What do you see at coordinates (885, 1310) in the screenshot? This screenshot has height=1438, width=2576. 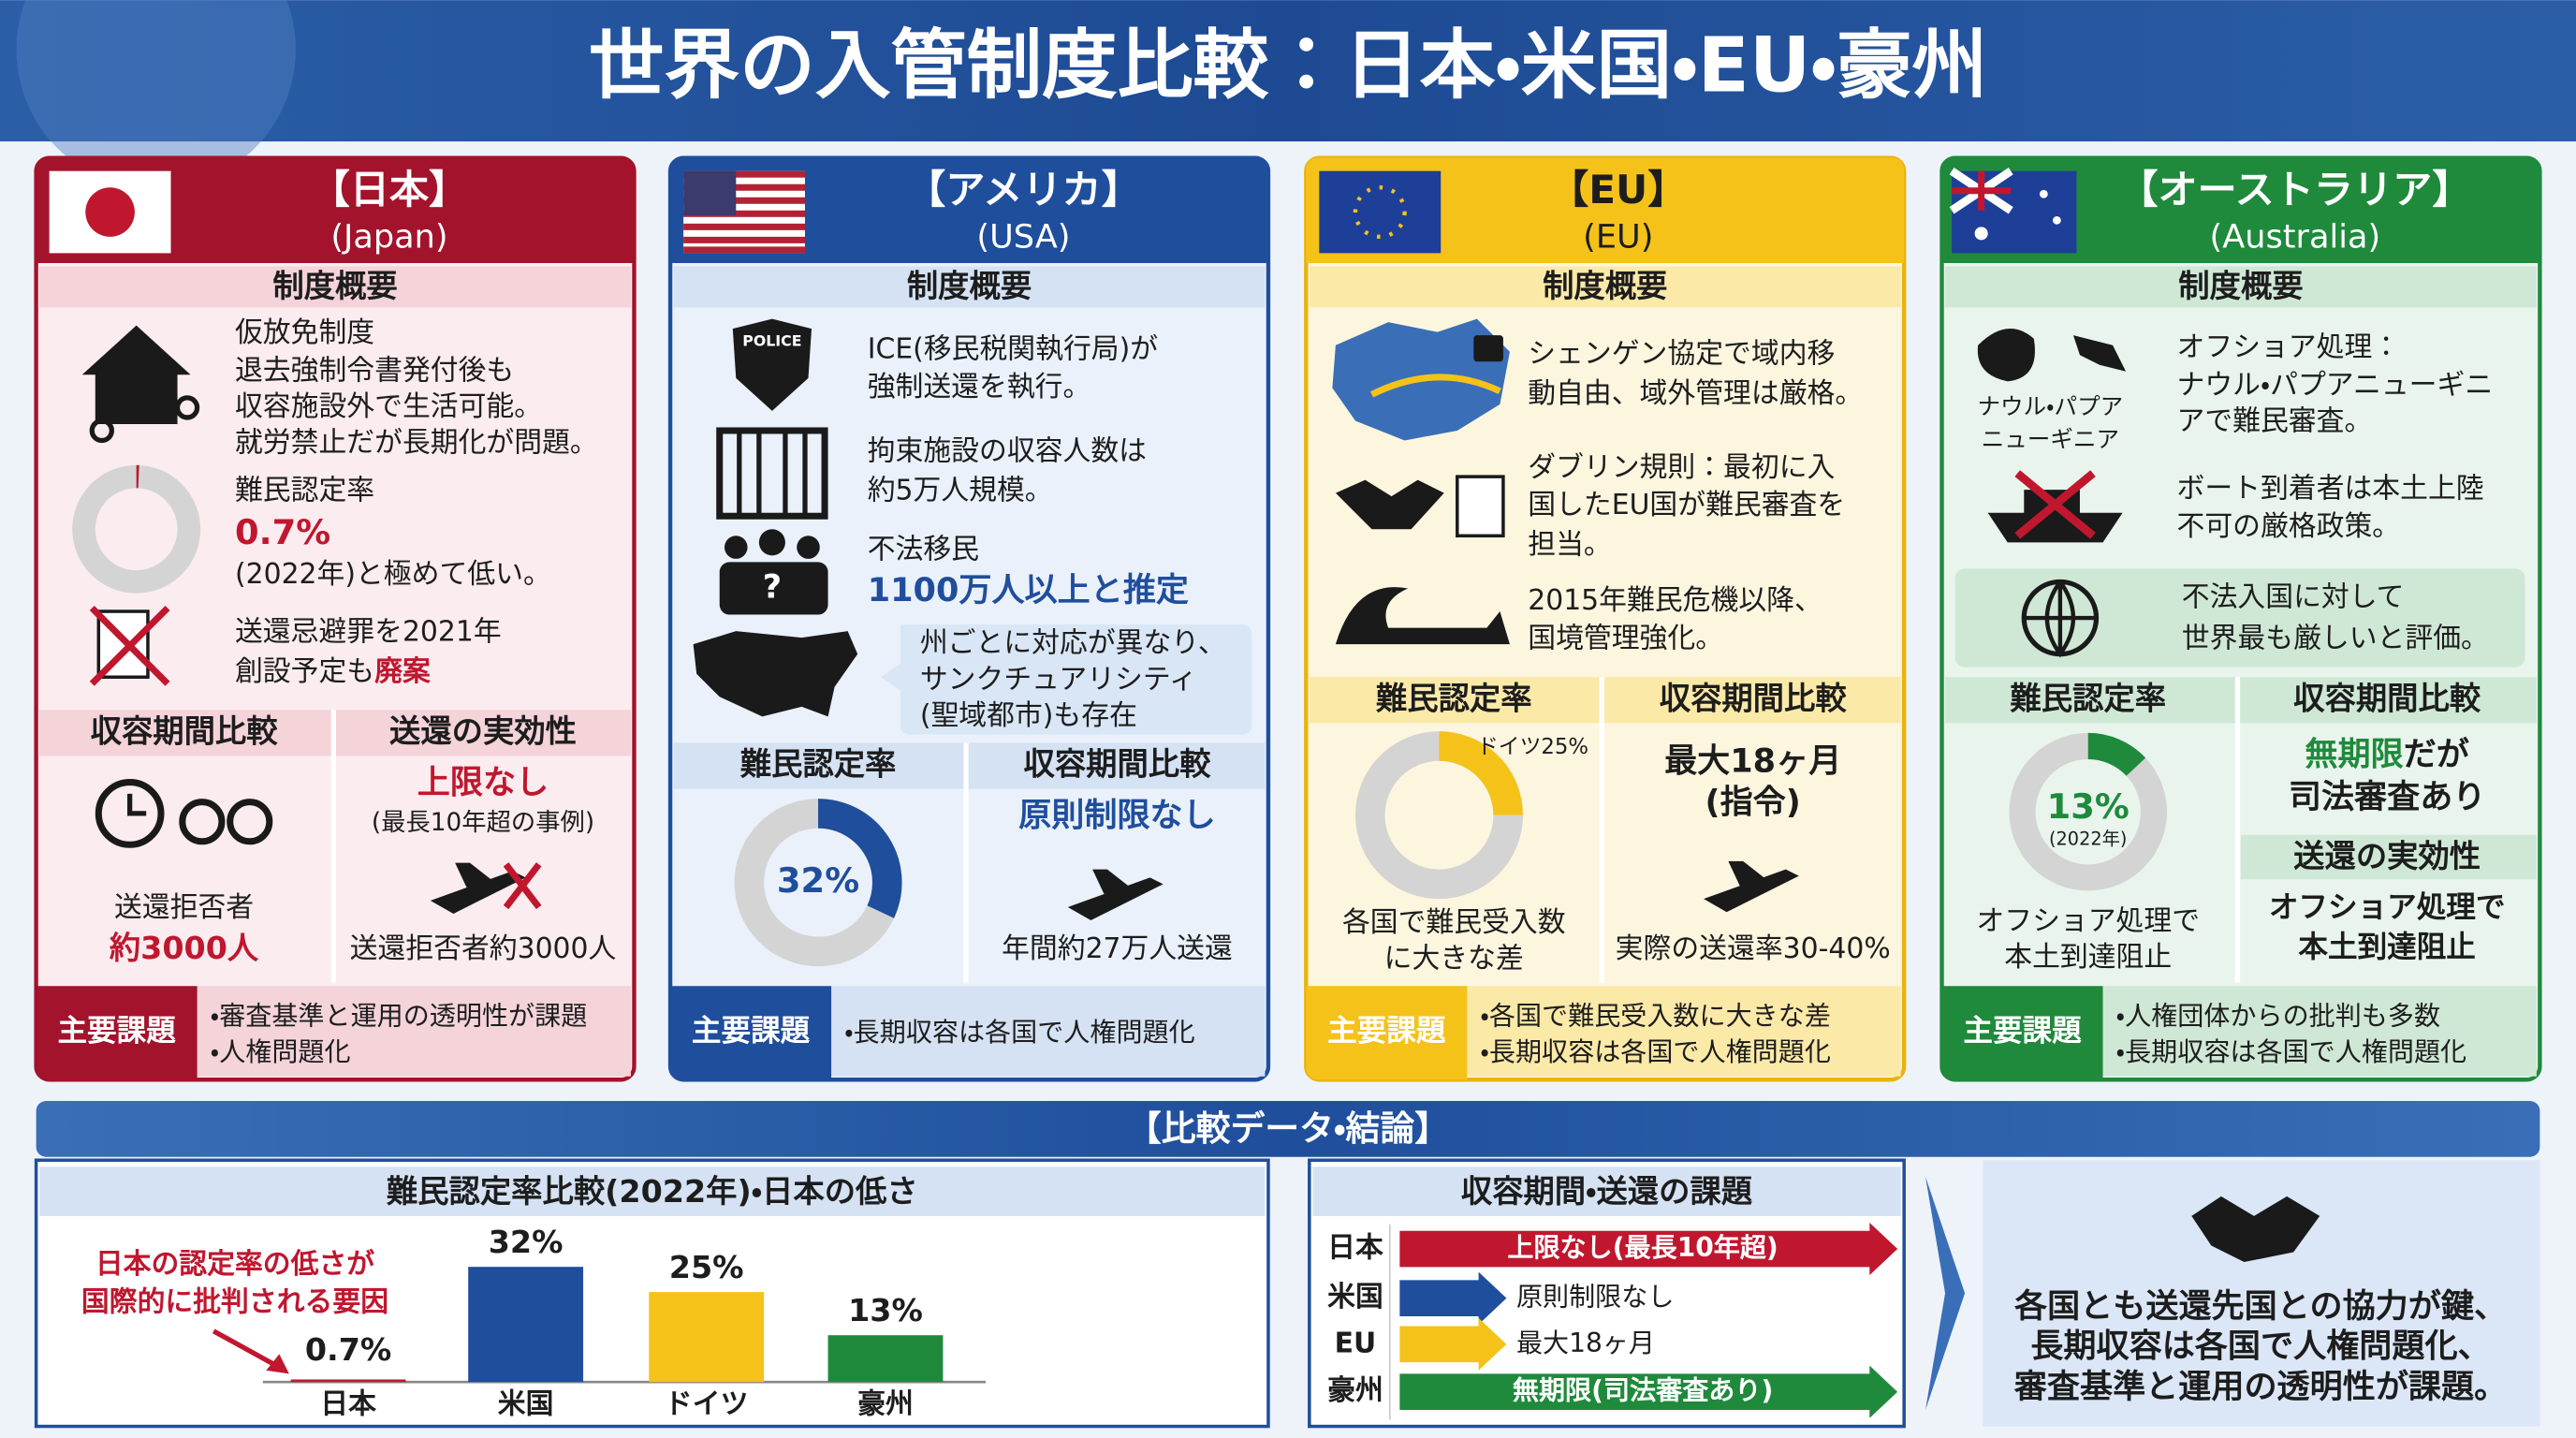 I see `bar-value-label: 13%` at bounding box center [885, 1310].